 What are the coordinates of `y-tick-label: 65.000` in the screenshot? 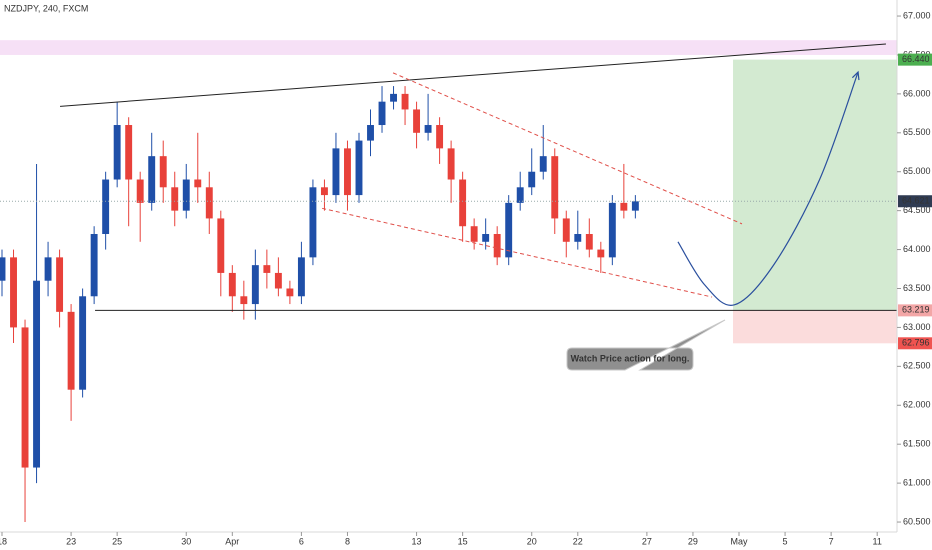 It's located at (917, 171).